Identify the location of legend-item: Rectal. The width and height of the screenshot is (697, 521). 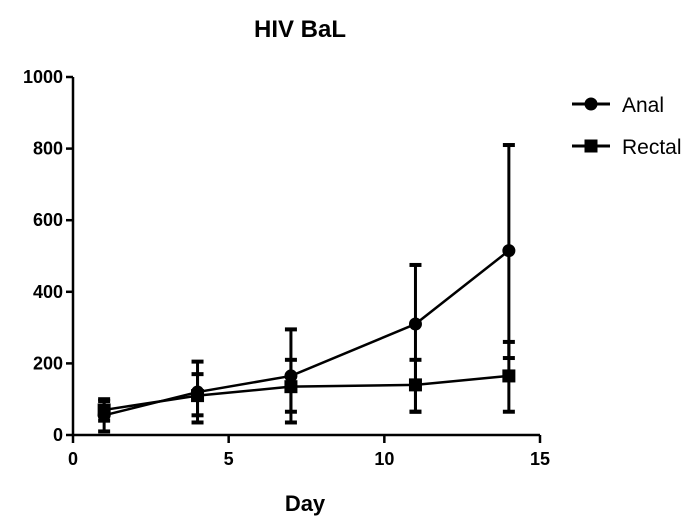
(627, 147).